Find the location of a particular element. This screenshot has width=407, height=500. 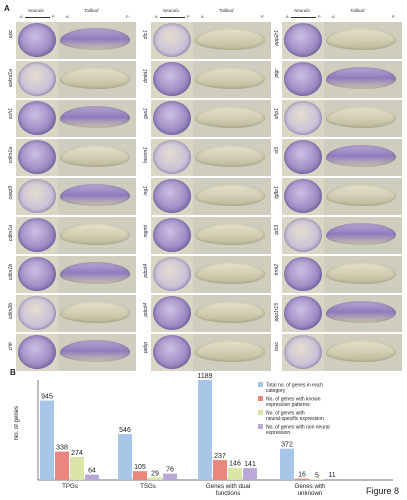

data-label: 945 is located at coordinates (47, 397).